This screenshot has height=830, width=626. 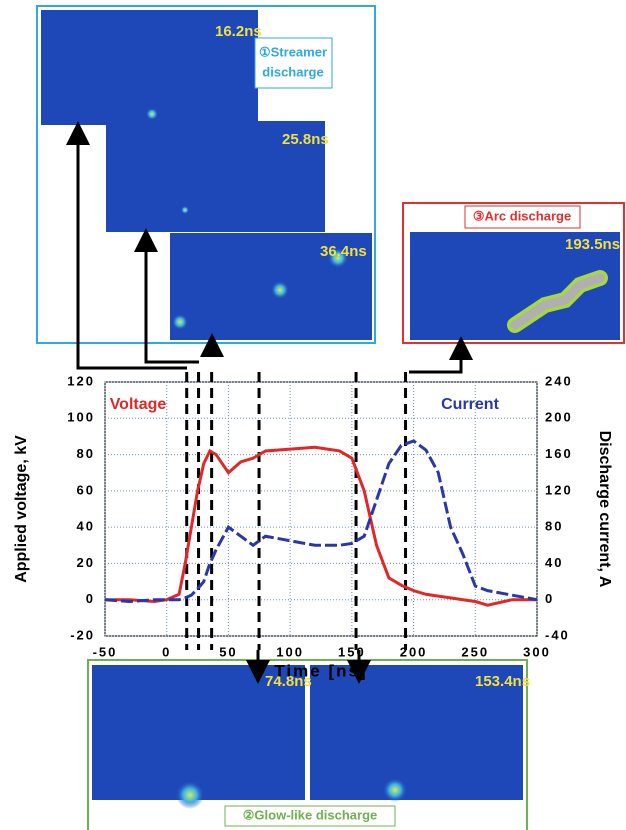 I want to click on x-tick-label: 200, so click(x=414, y=651).